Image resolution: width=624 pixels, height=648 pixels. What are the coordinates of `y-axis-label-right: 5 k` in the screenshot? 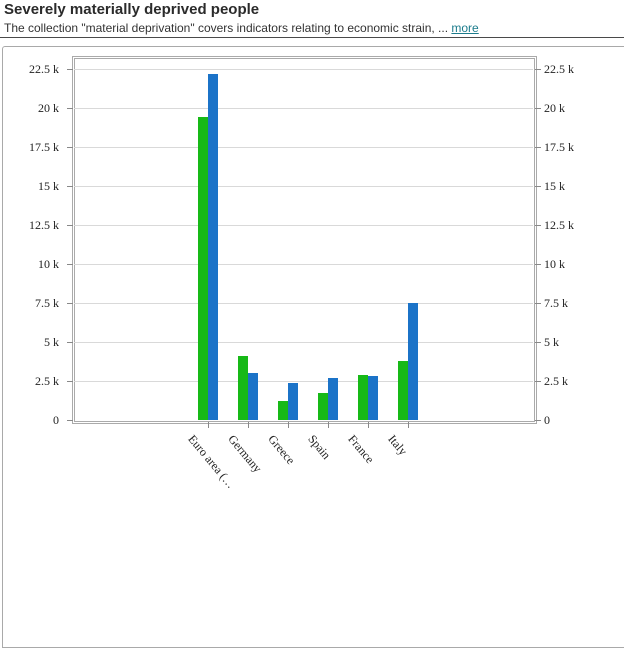 It's located at (551, 342).